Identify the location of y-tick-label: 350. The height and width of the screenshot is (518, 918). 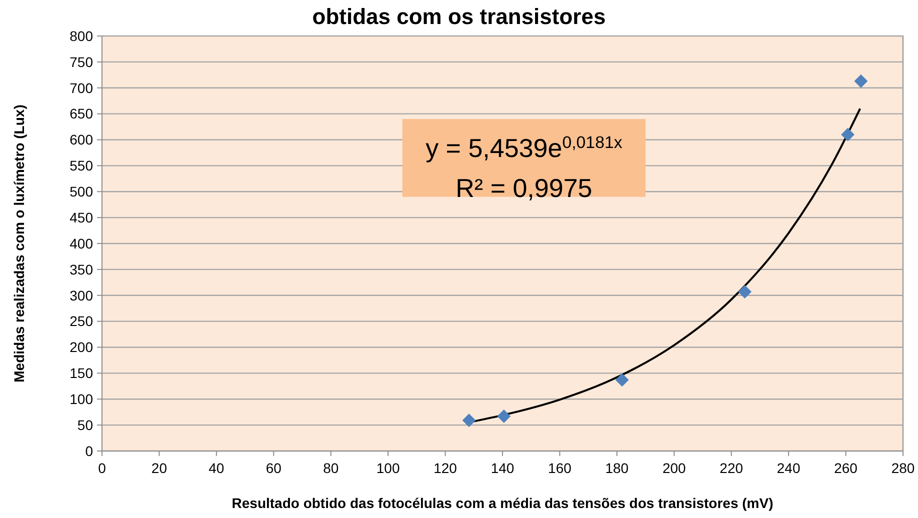
(82, 269).